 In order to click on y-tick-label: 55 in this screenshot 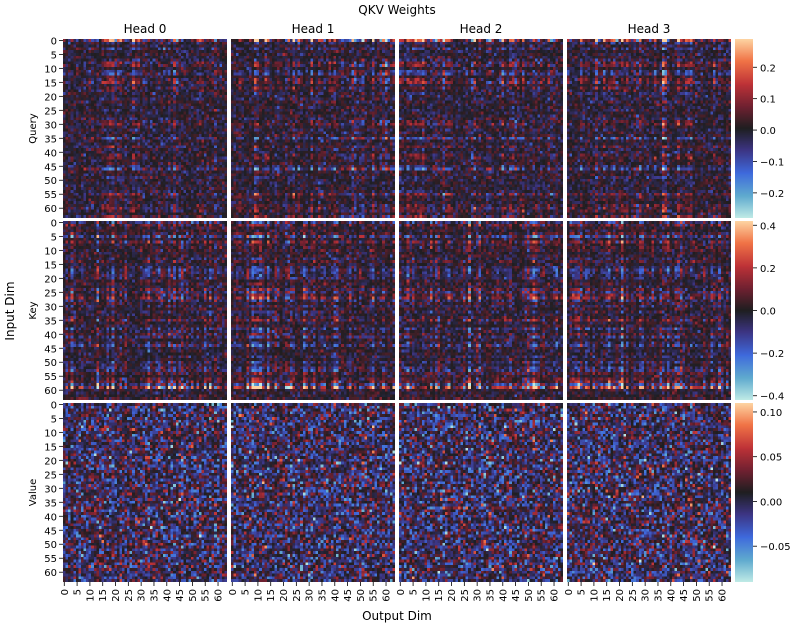, I will do `click(50, 377)`.